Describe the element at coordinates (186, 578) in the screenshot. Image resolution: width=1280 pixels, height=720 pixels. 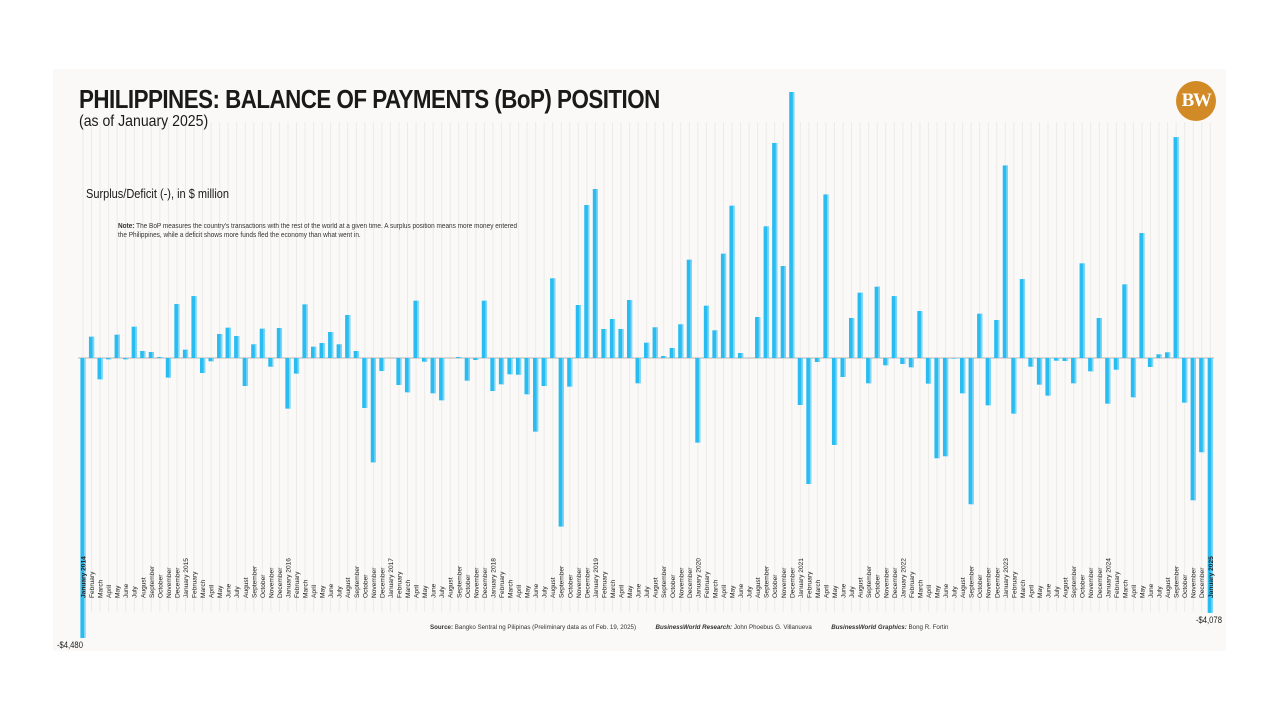
I see `x-axis-month-label: January 2015` at that location.